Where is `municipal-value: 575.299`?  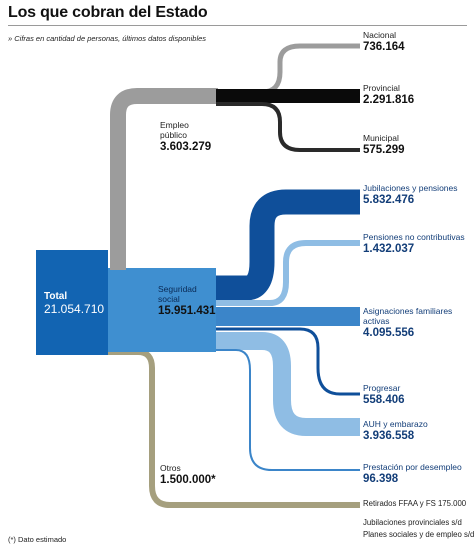
municipal-value: 575.299 is located at coordinates (384, 150).